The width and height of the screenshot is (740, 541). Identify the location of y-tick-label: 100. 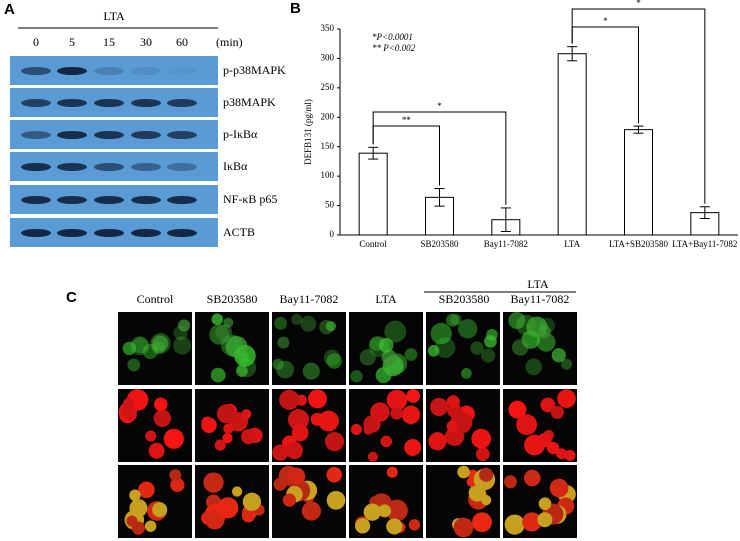
(328, 175).